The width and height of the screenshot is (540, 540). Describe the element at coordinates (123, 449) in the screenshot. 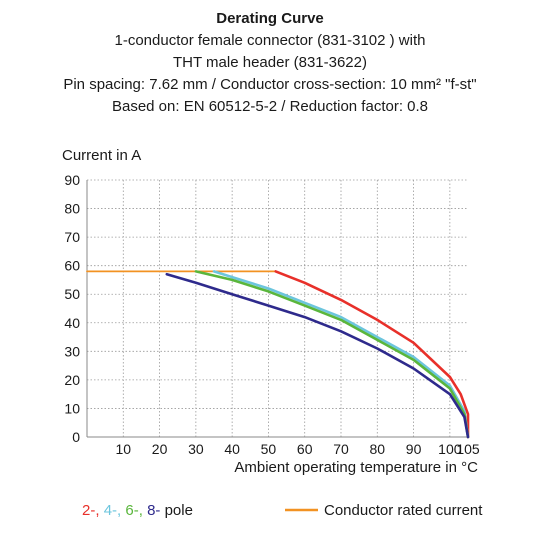

I see `x-tick-label: 10` at that location.